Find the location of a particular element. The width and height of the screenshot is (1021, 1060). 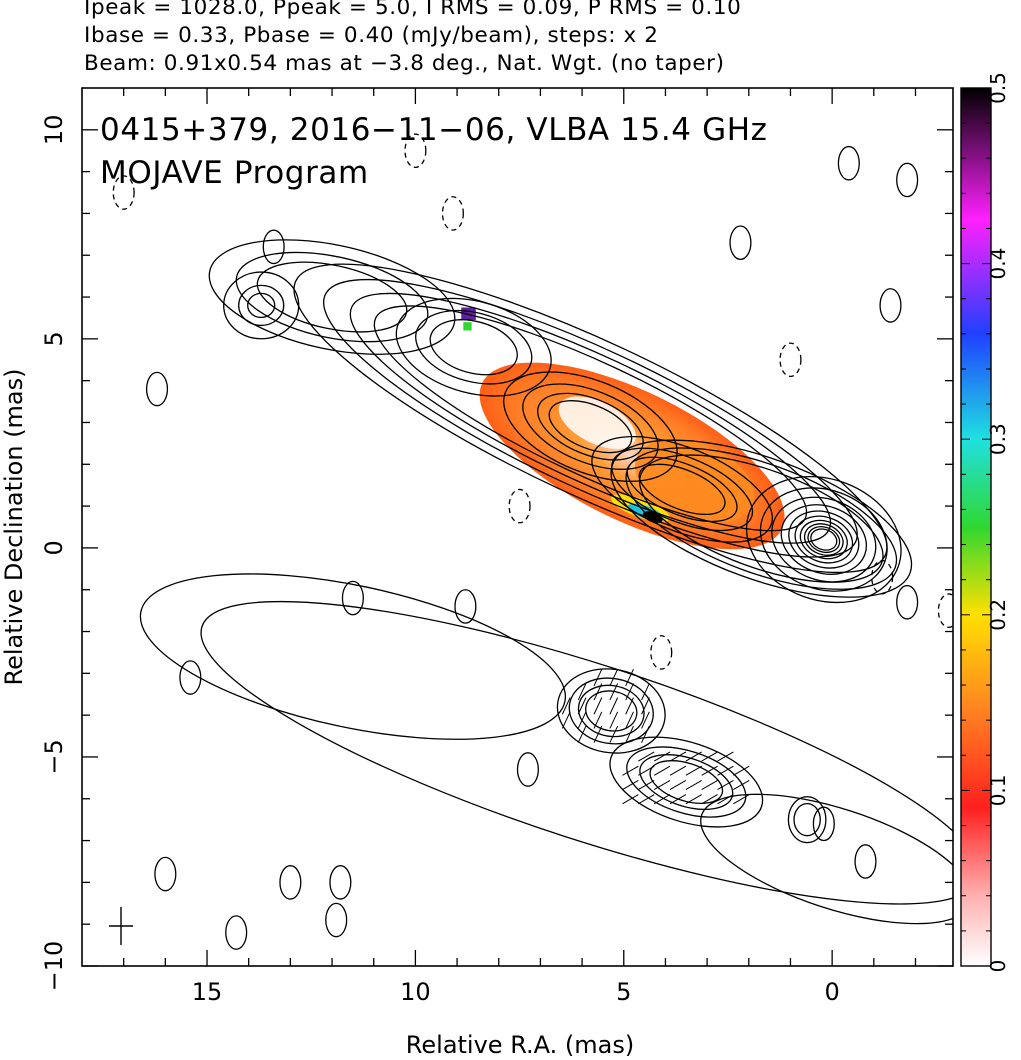

fp-noise-pixel is located at coordinates (467, 326).